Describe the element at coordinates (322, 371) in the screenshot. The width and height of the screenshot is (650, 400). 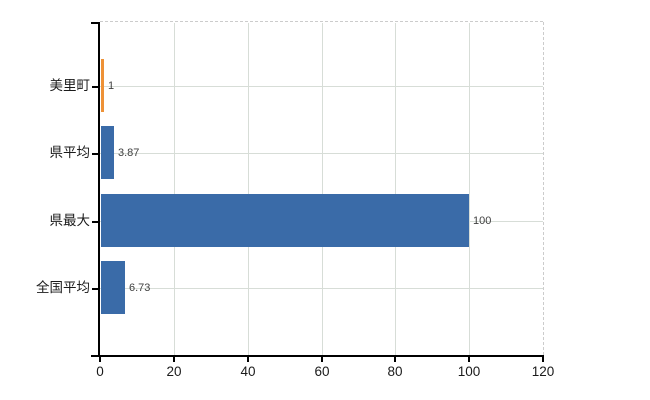
I see `x-tick-label: 60` at that location.